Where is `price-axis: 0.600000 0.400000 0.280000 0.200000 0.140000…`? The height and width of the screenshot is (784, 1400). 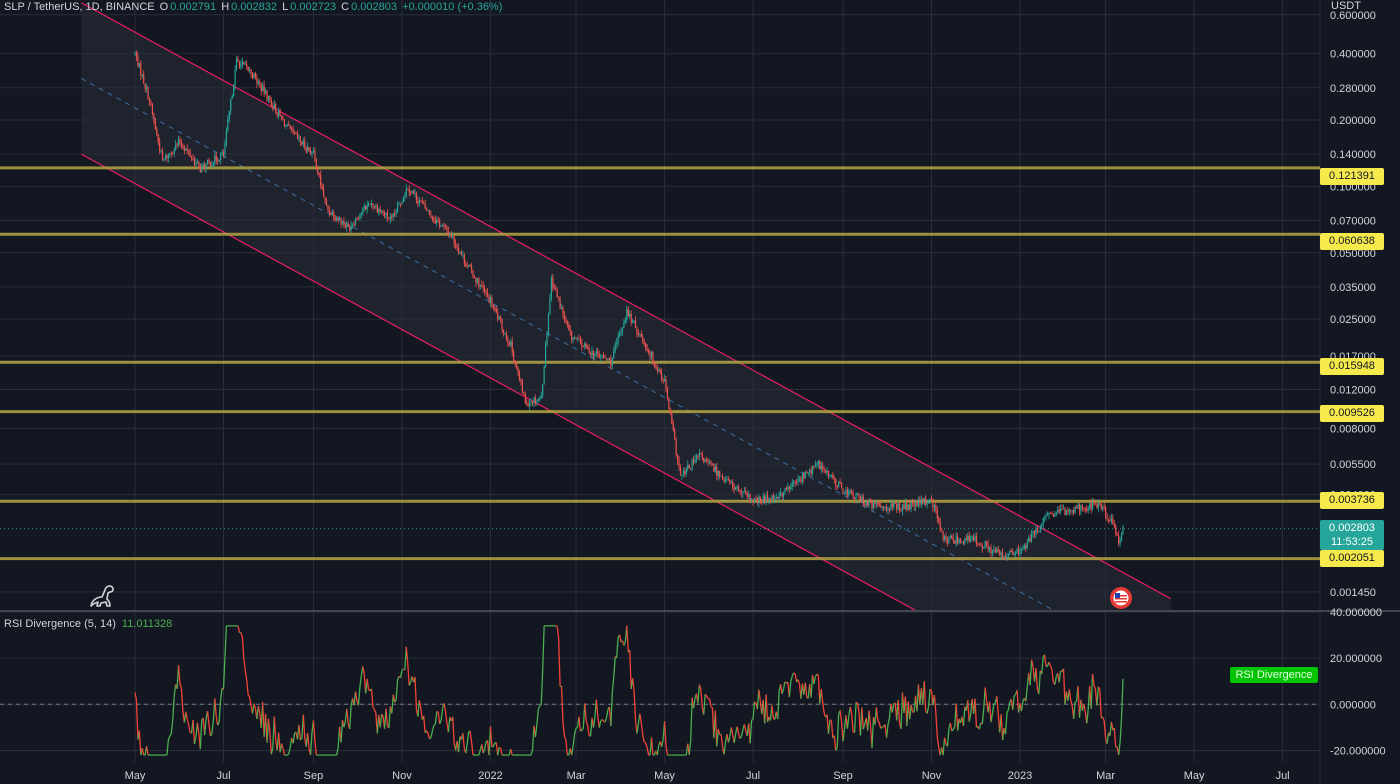
price-axis: 0.600000 0.400000 0.280000 0.200000 0.140000… is located at coordinates (1353, 304).